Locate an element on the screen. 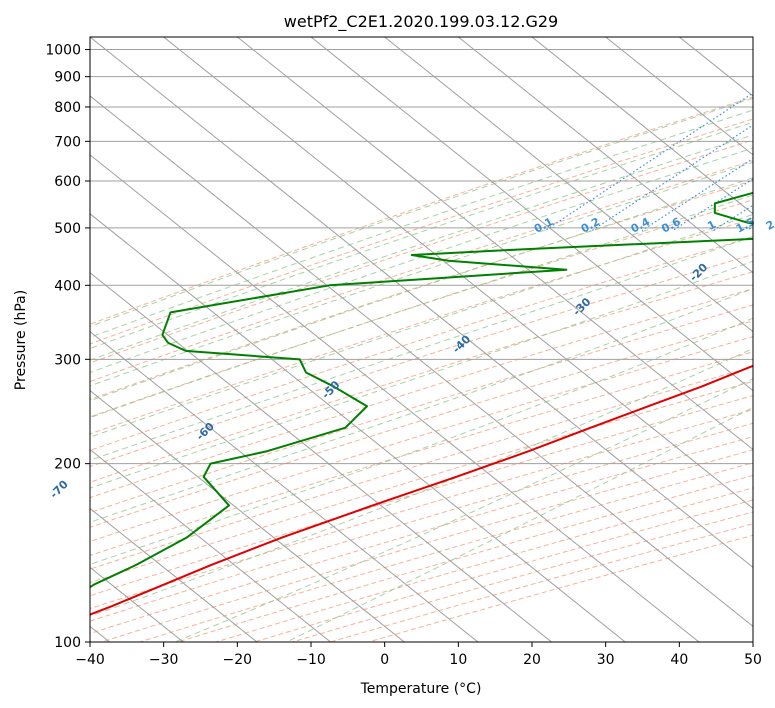 This screenshot has width=775, height=708. x-tick-label: −10 is located at coordinates (311, 660).